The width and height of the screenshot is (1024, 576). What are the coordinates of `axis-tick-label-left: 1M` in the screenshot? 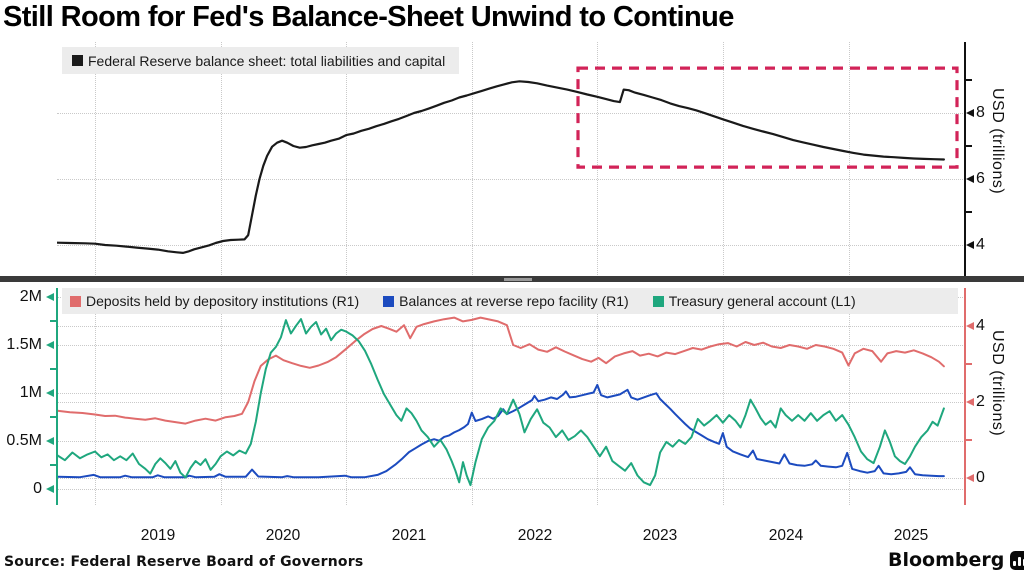 It's located at (30, 392).